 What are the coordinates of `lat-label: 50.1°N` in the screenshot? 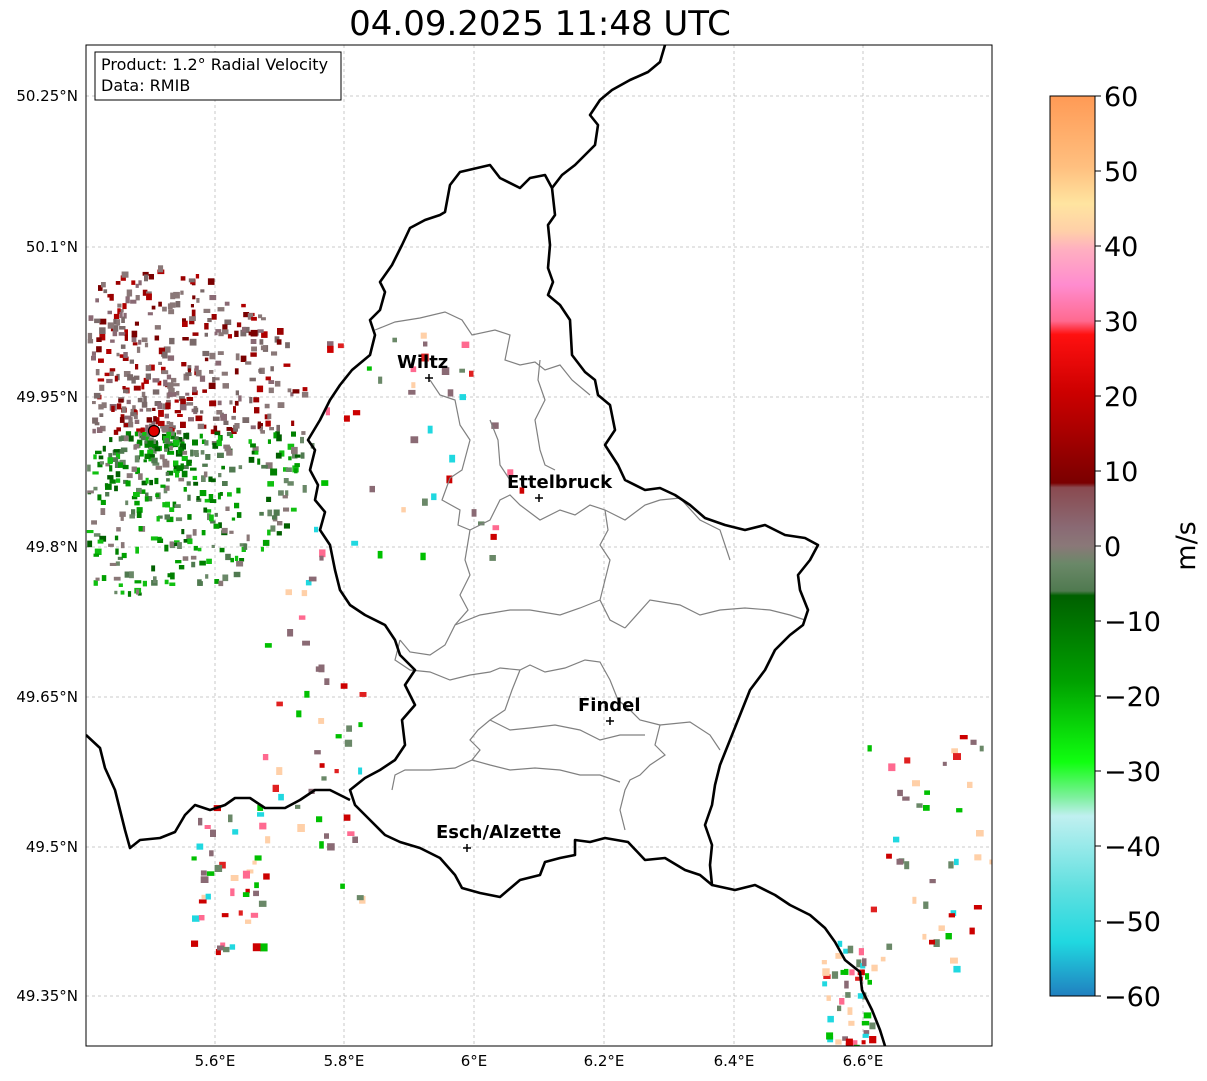 It's located at (52, 247).